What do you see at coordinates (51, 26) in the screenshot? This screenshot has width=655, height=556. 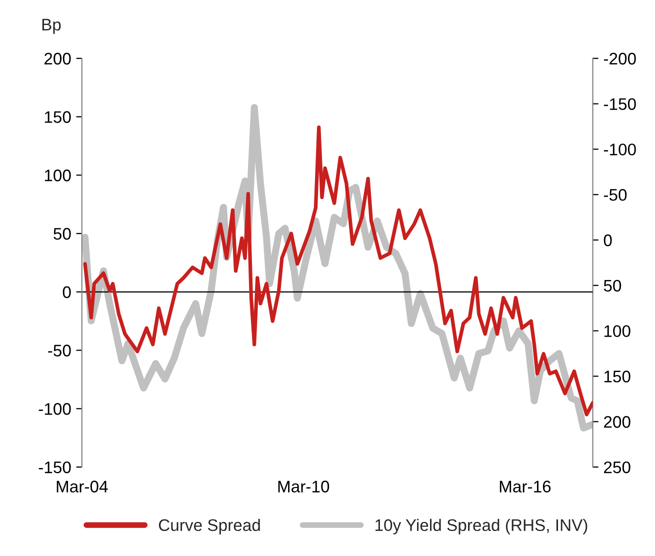 I see `y-axis-title: Bp` at bounding box center [51, 26].